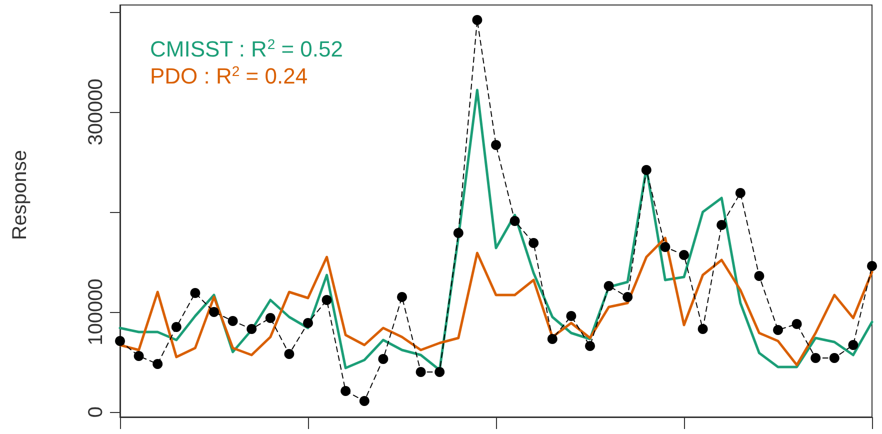 Image resolution: width=882 pixels, height=434 pixels. I want to click on y-tick-label: 0, so click(96, 412).